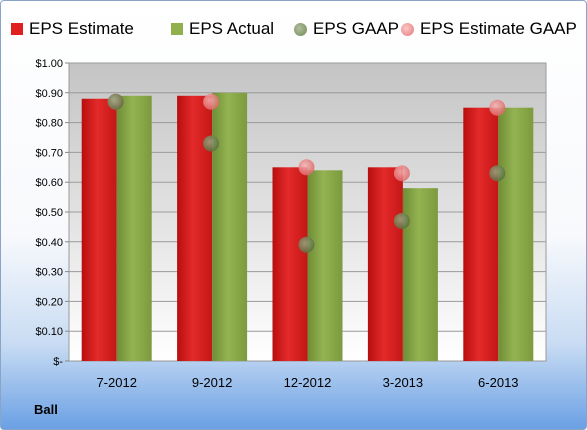 This screenshot has width=587, height=430. Describe the element at coordinates (232, 28) in the screenshot. I see `legend-label-eps-actual: EPS Actual` at that location.